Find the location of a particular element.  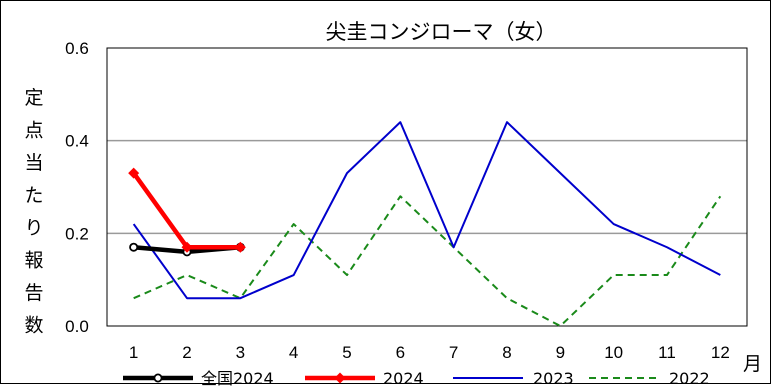

y-tick-label: 0.2 is located at coordinates (77, 233).